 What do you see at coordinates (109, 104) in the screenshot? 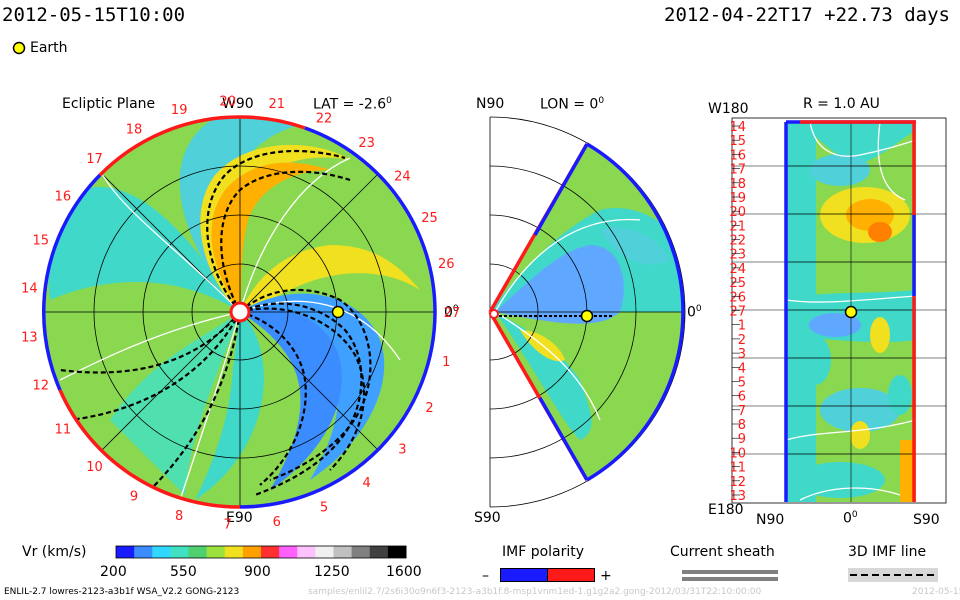
I see `ecliptic-title: Ecliptic Plane` at bounding box center [109, 104].